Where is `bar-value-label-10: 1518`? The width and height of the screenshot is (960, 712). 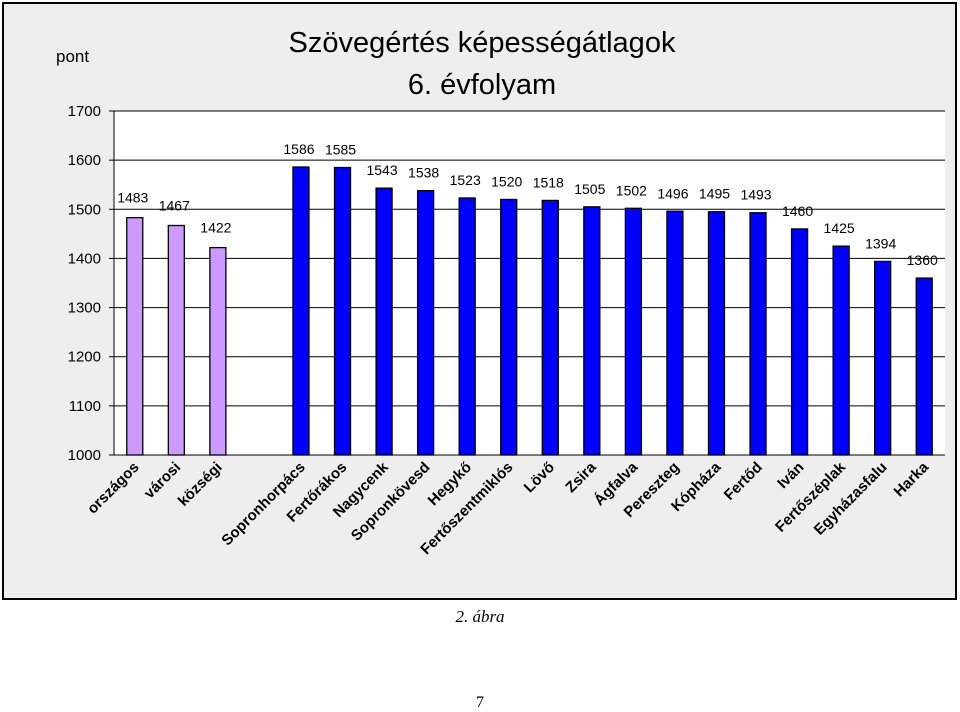 bar-value-label-10: 1518 is located at coordinates (548, 182).